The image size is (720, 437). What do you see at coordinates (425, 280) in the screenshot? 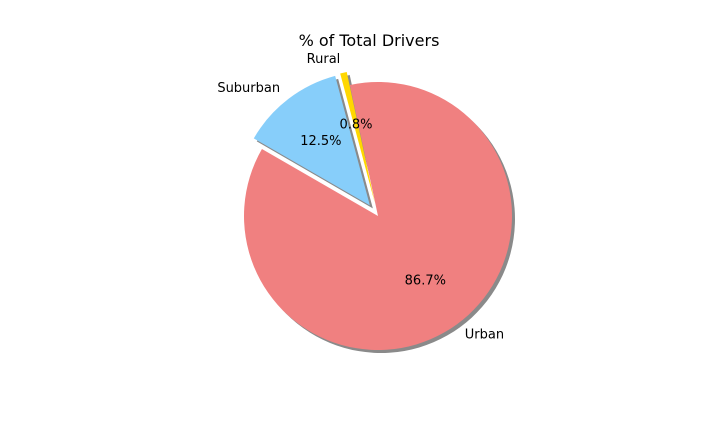
I see `percent-label-urban: 86.7%` at bounding box center [425, 280].